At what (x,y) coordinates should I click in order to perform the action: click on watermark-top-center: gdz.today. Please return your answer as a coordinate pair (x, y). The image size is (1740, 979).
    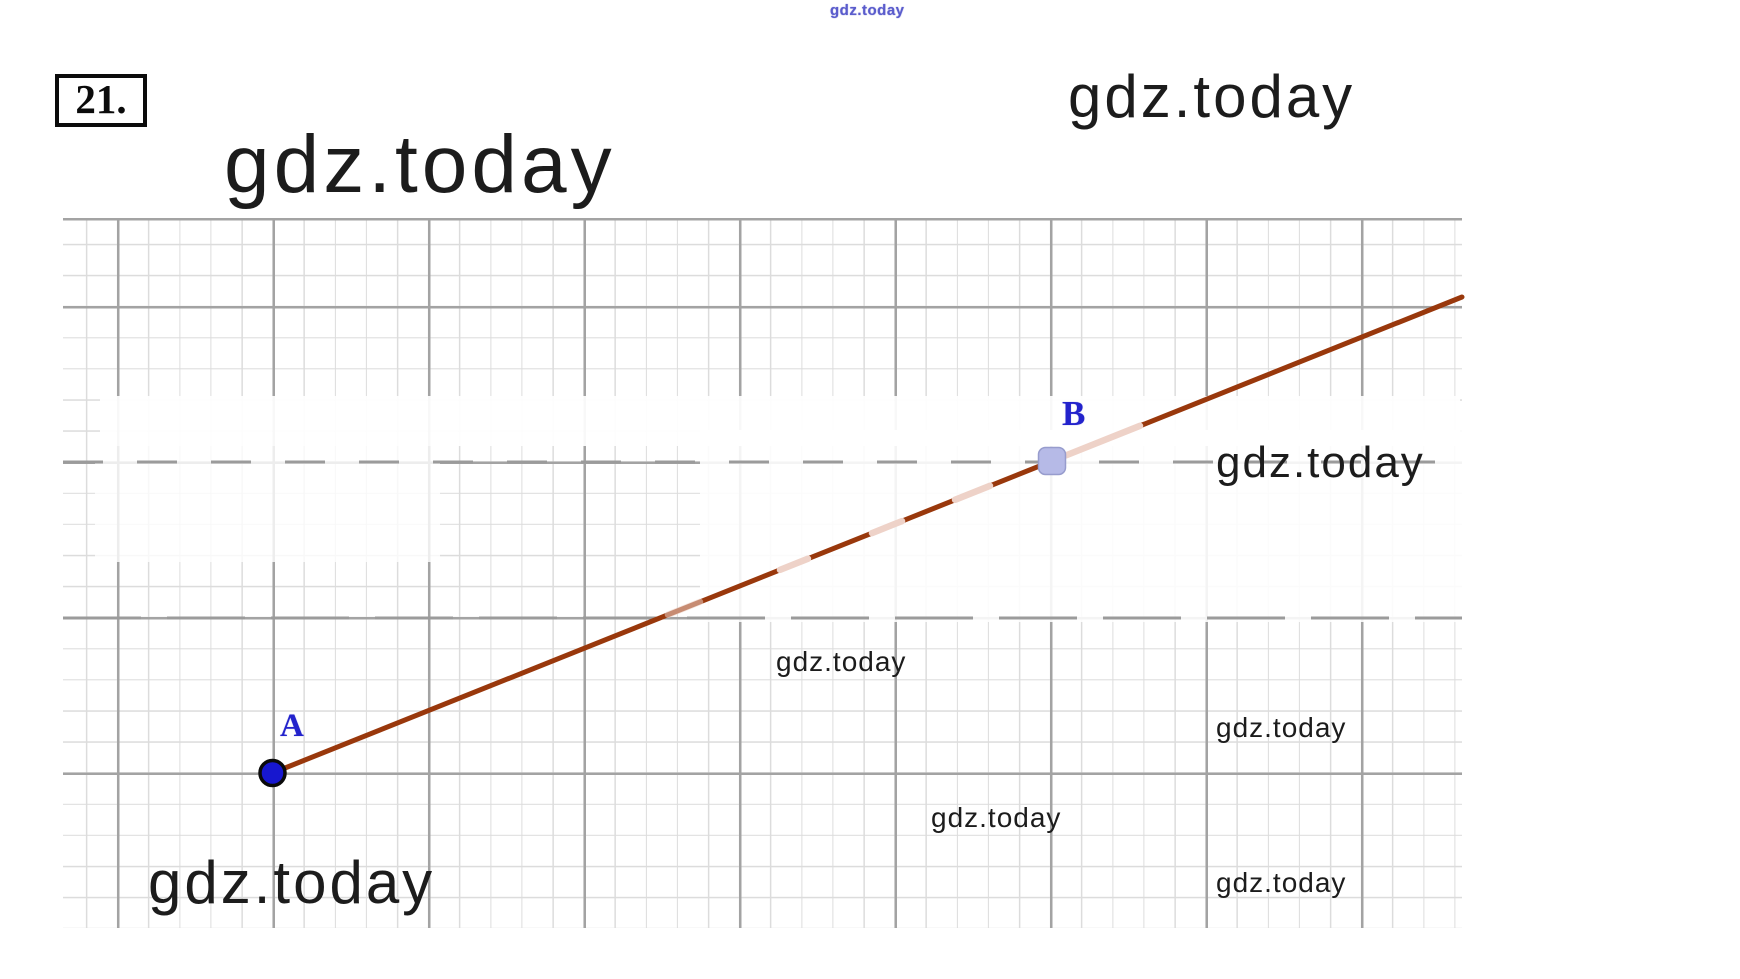
    Looking at the image, I should click on (867, 10).